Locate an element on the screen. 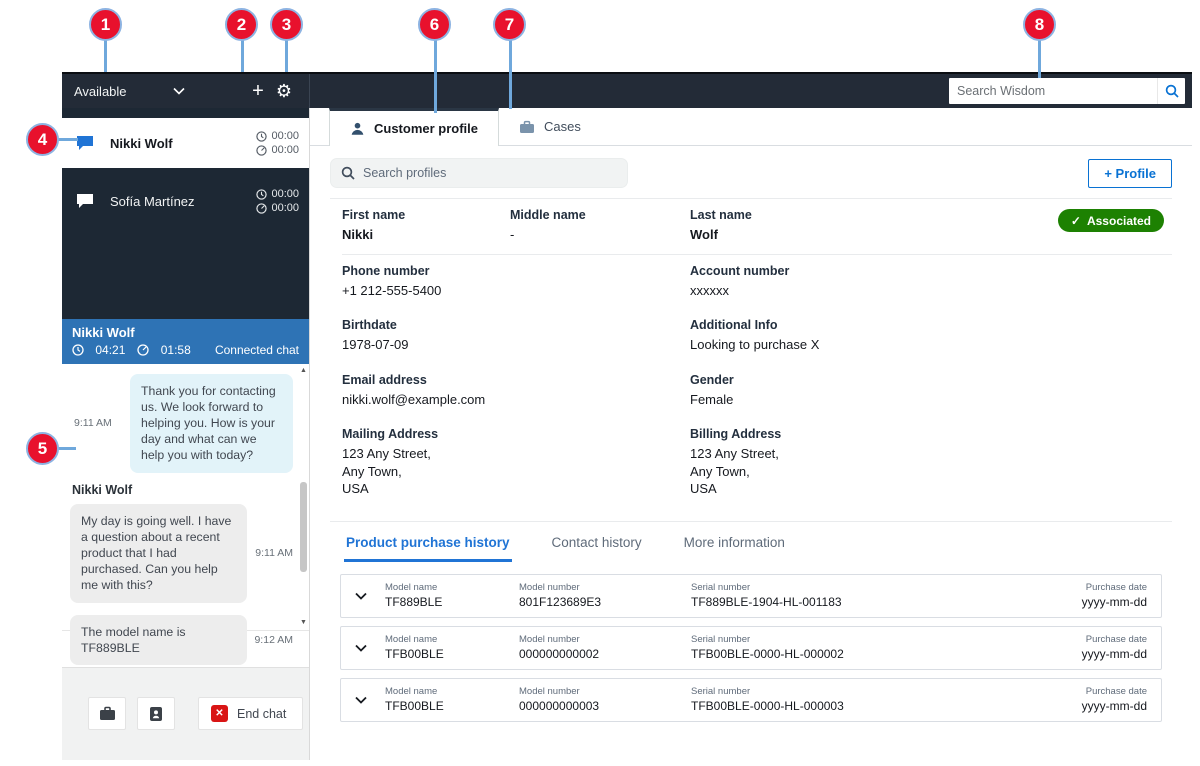  callout-badge-8: 8 is located at coordinates (1039, 24).